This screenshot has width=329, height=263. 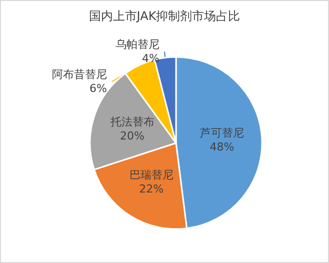 What do you see at coordinates (151, 59) in the screenshot?
I see `data-label: 4%` at bounding box center [151, 59].